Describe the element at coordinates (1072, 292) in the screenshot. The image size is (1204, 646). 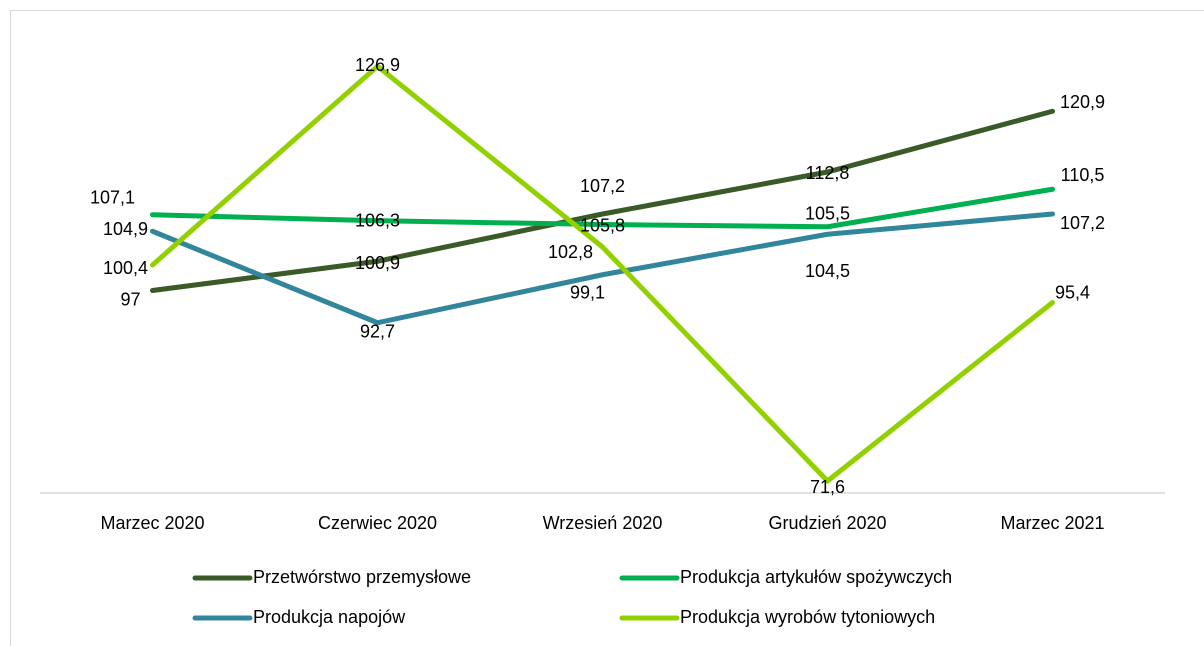
I see `data-label: 95,4` at that location.